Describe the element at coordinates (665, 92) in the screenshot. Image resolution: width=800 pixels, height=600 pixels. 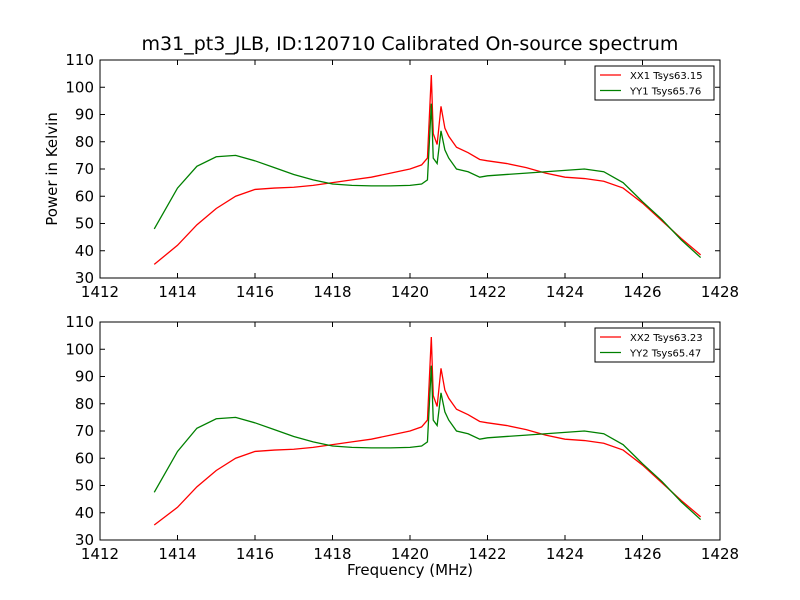
I see `legend-label: YY1 Tsys65.76` at that location.